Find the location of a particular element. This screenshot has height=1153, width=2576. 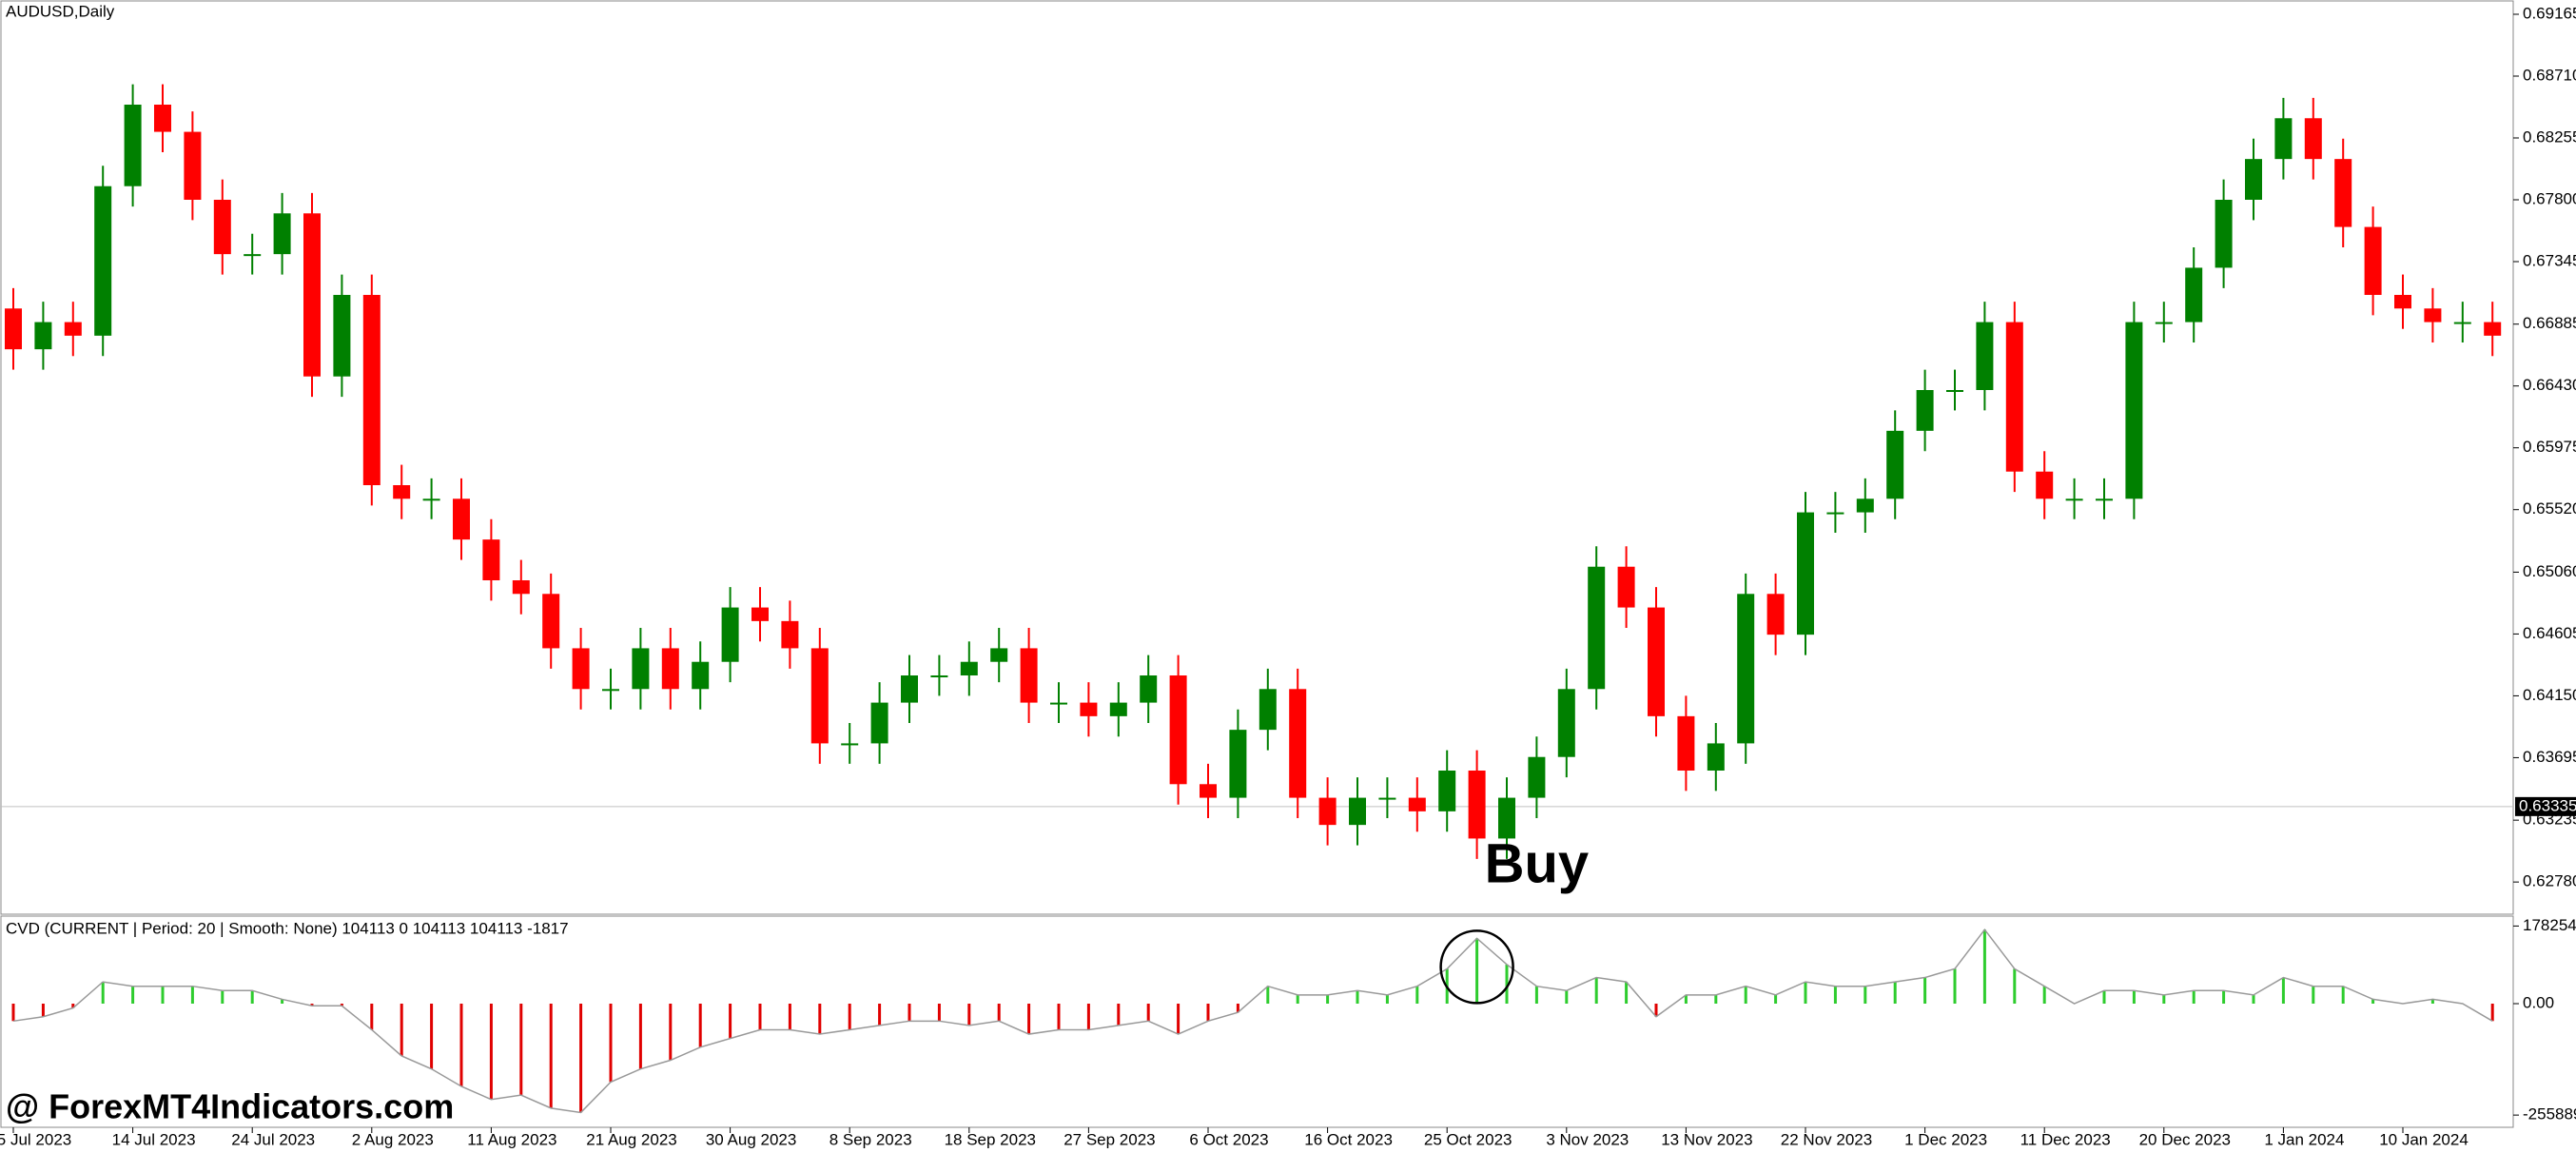

current-price-box is located at coordinates (2545, 806).